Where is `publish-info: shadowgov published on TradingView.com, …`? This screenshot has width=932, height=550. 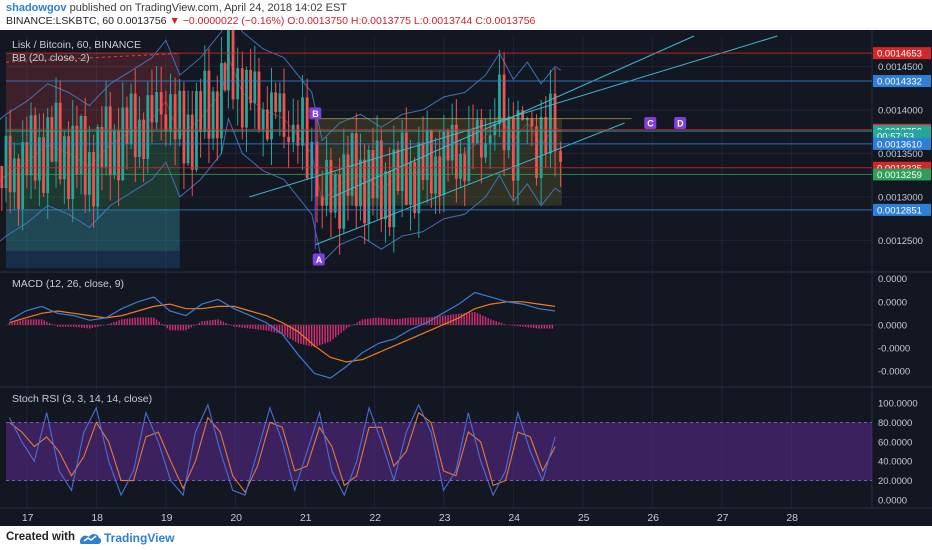
publish-info: shadowgov published on TradingView.com, … is located at coordinates (176, 8).